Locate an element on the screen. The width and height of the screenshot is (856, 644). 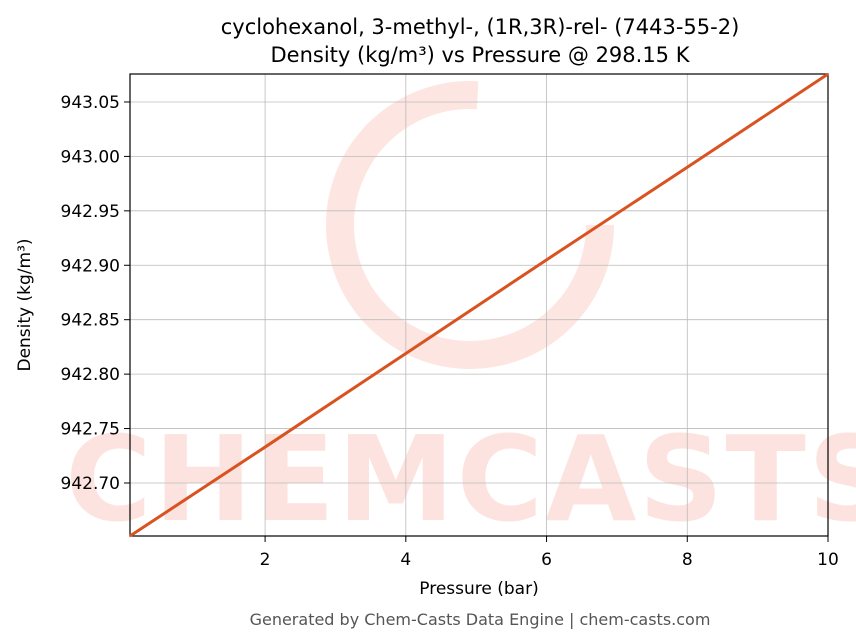
y-tick-label: 943.05 is located at coordinates (90, 103).